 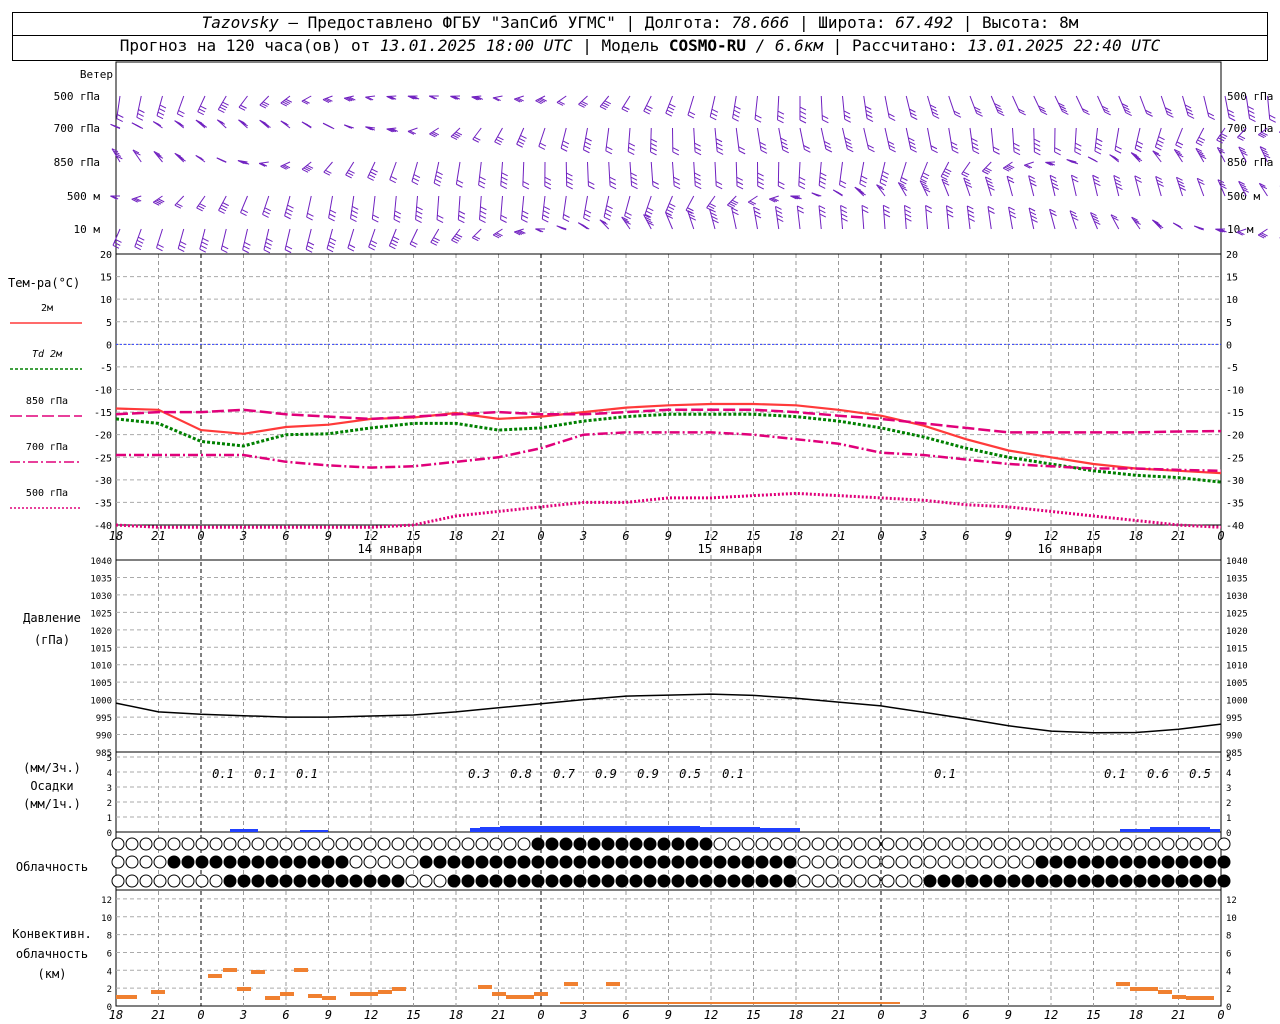 What do you see at coordinates (52, 954) in the screenshot?
I see `conv-label-2: облачность` at bounding box center [52, 954].